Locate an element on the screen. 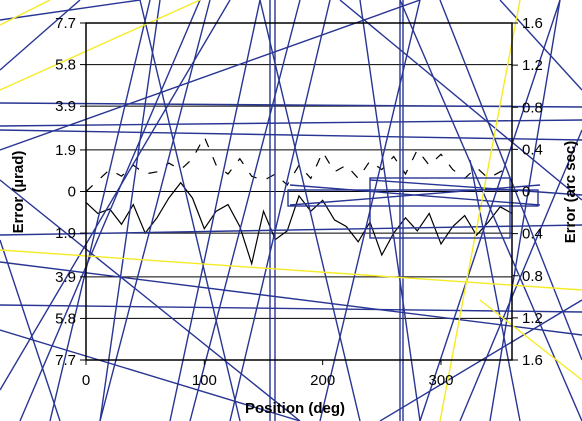  x-tick-label: 300 is located at coordinates (440, 380).